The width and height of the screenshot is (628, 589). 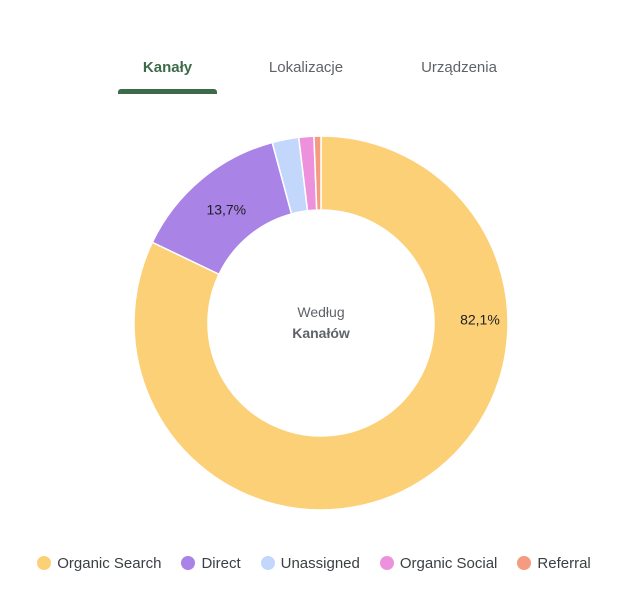 I want to click on legend-label-organic-search: Organic Search, so click(x=109, y=563).